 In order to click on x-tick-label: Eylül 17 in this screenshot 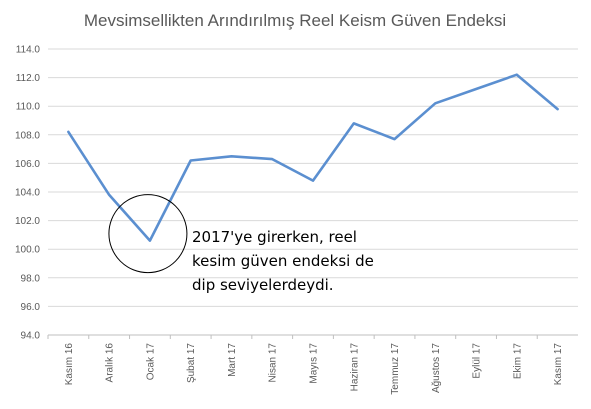, I will do `click(477, 361)`.